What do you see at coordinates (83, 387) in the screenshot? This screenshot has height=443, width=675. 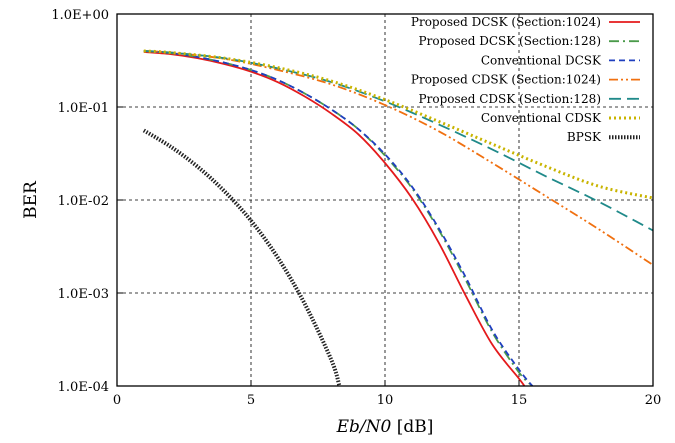 I see `y-tick-label: 1.0E-04` at bounding box center [83, 387].